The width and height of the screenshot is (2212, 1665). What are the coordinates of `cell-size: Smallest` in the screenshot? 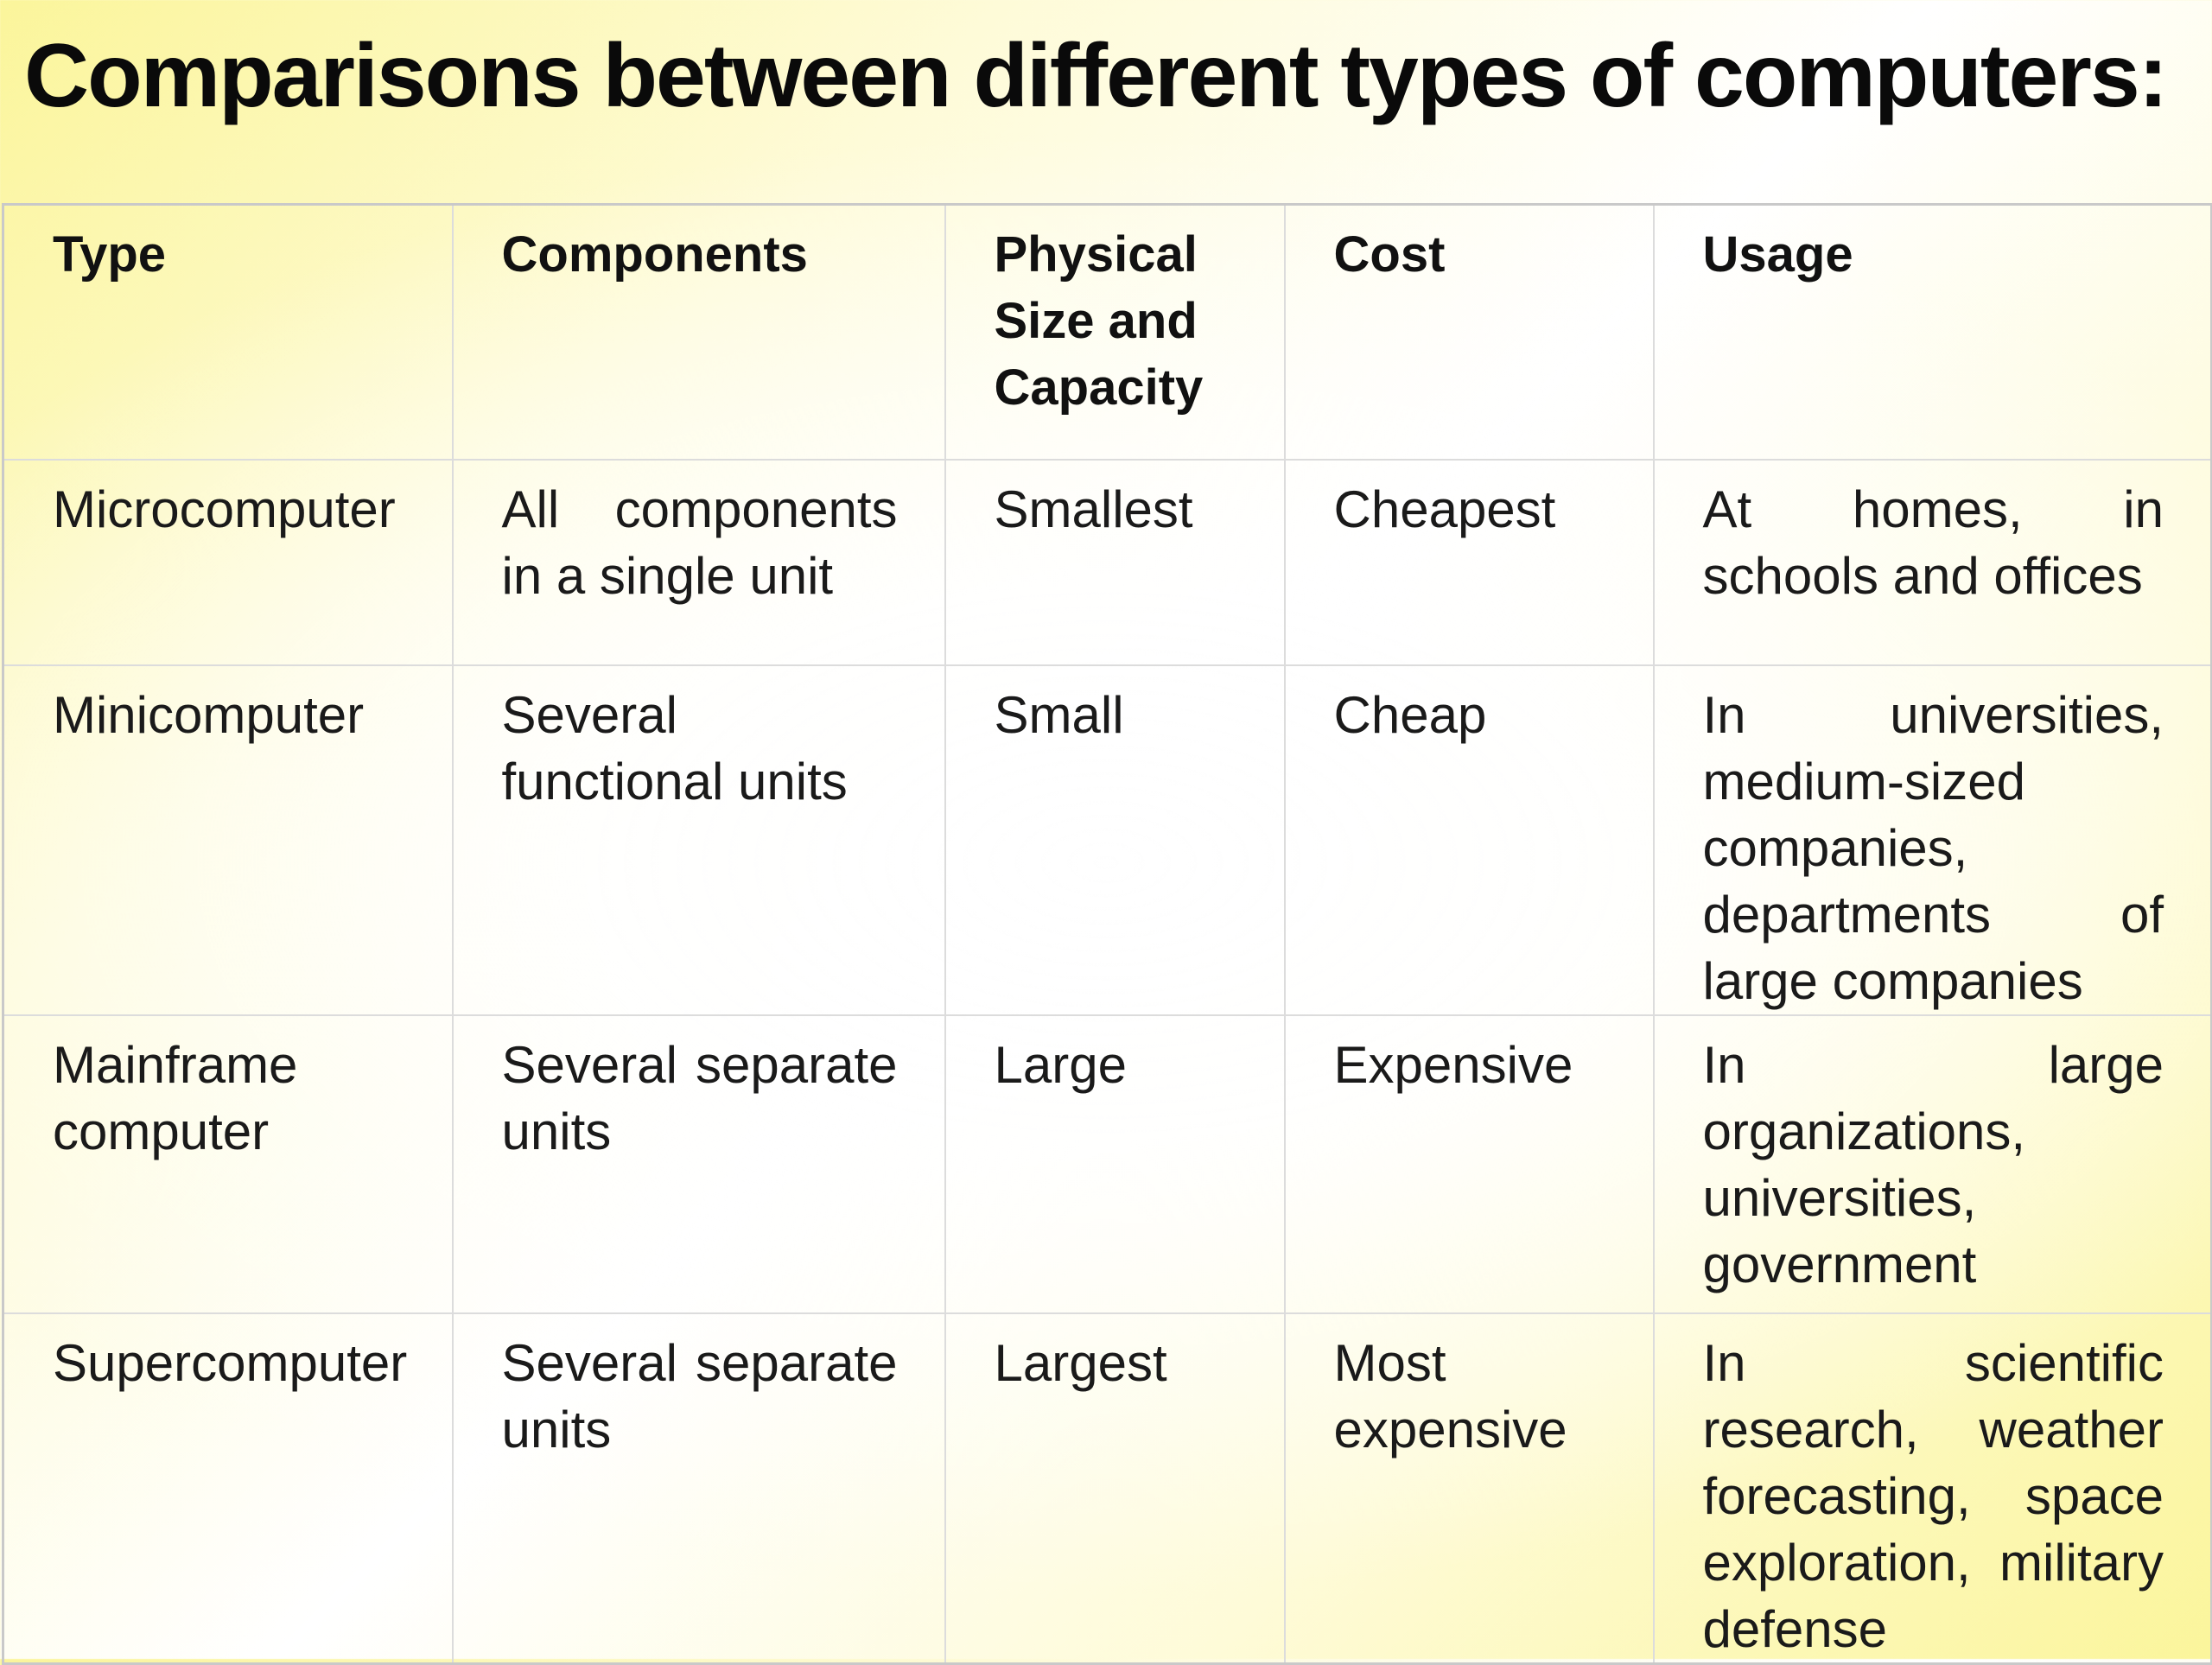 It's located at (1115, 562).